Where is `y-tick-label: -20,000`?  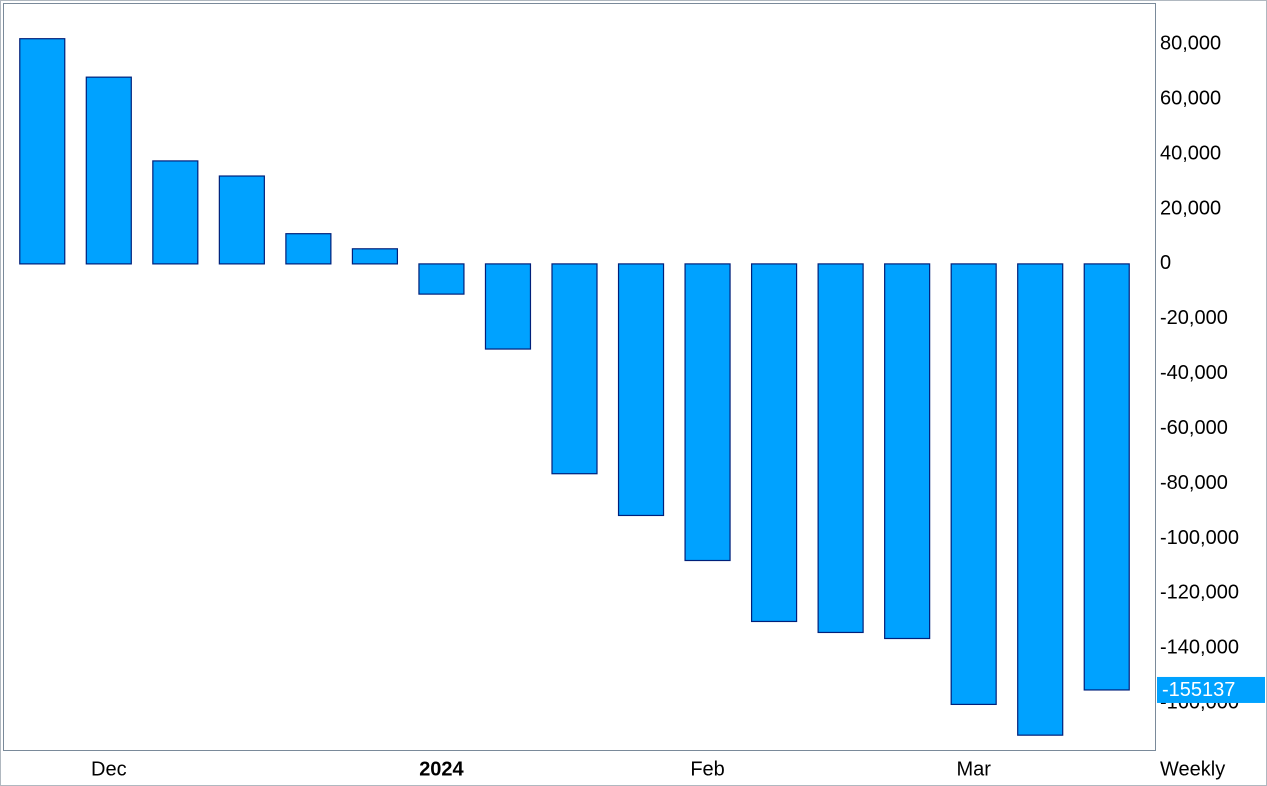 y-tick-label: -20,000 is located at coordinates (1194, 318).